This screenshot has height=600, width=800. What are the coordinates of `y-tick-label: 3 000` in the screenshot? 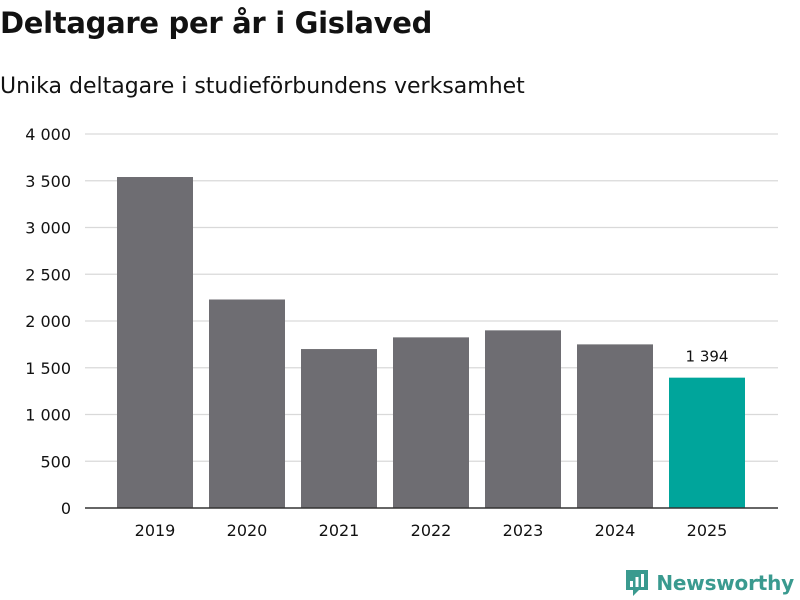 It's located at (48, 228).